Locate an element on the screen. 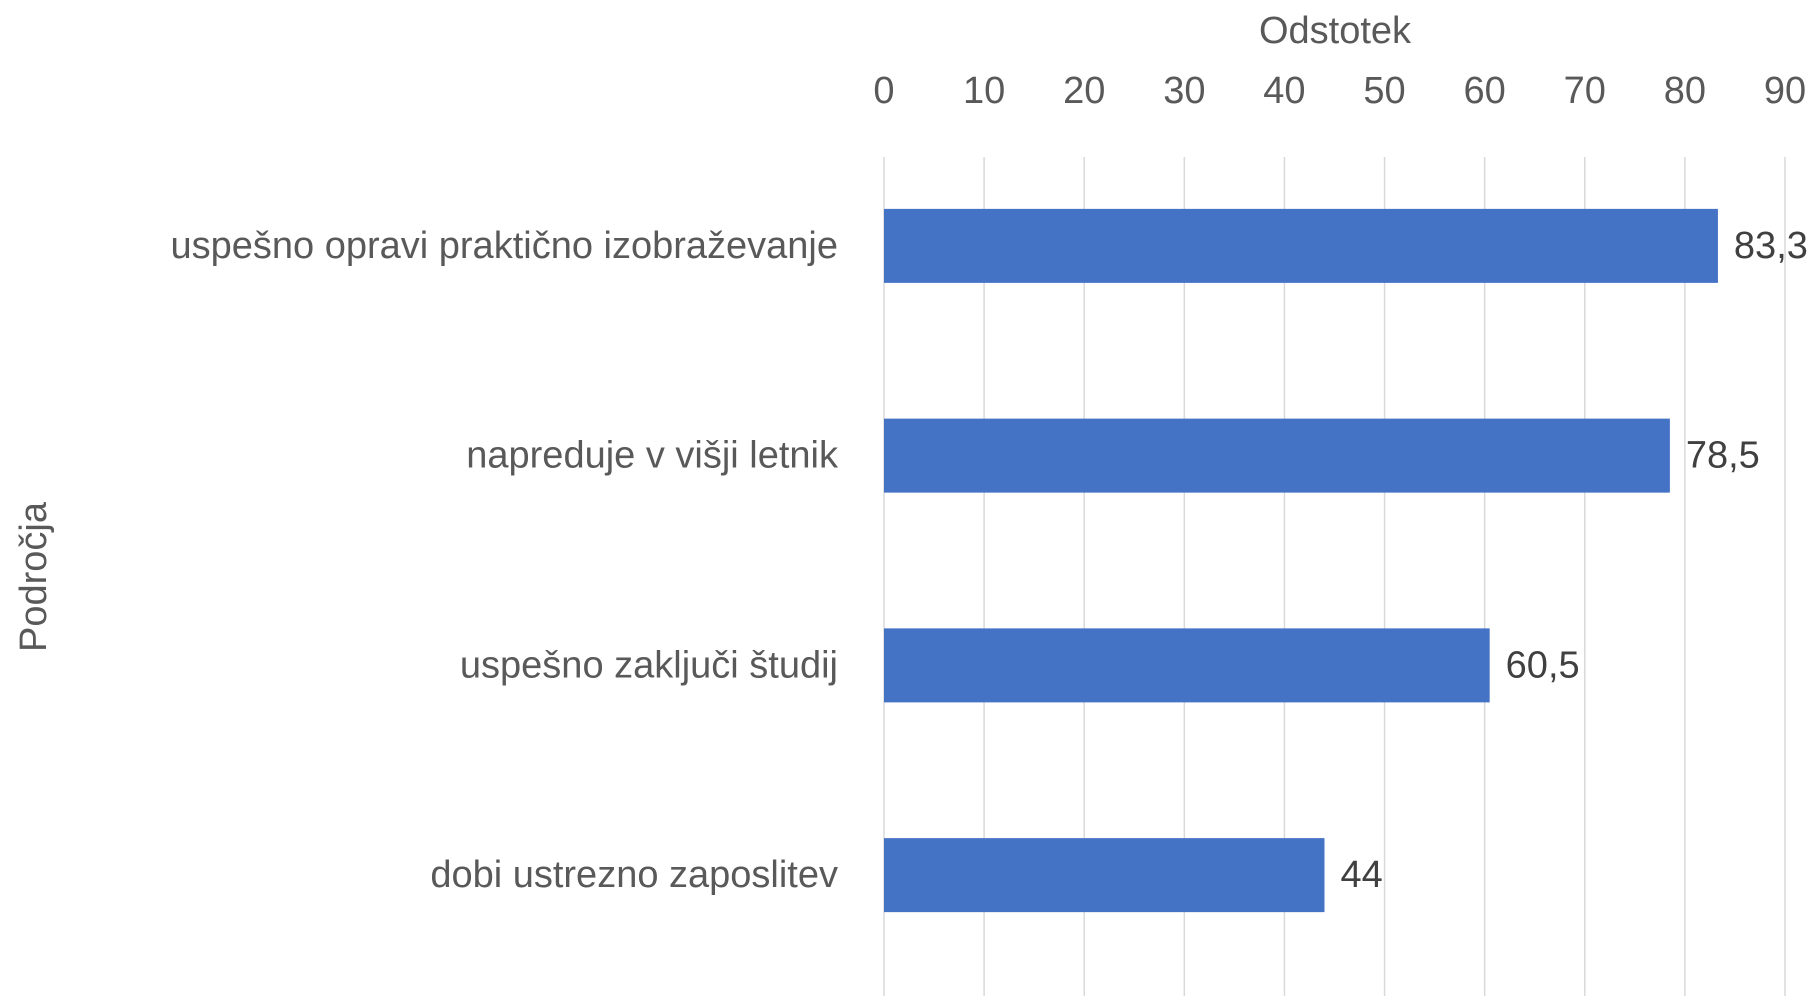  x-tick-label: 90 is located at coordinates (1785, 91).